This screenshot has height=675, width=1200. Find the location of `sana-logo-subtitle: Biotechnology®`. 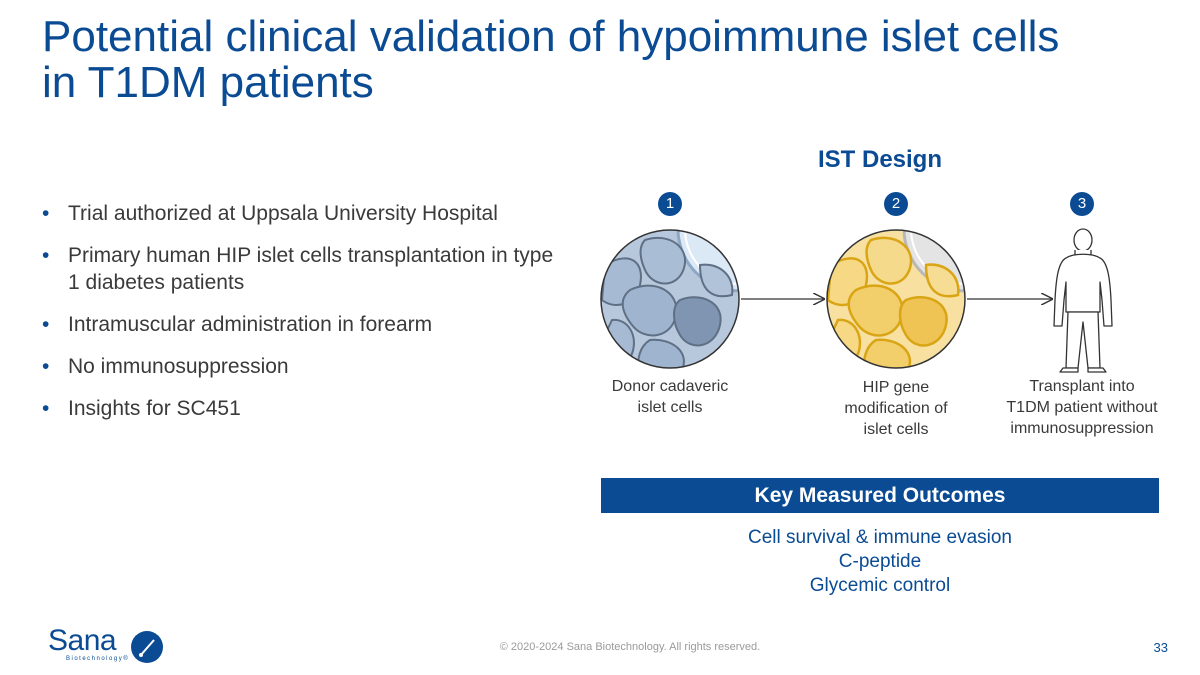

sana-logo-subtitle: Biotechnology® is located at coordinates (98, 659).